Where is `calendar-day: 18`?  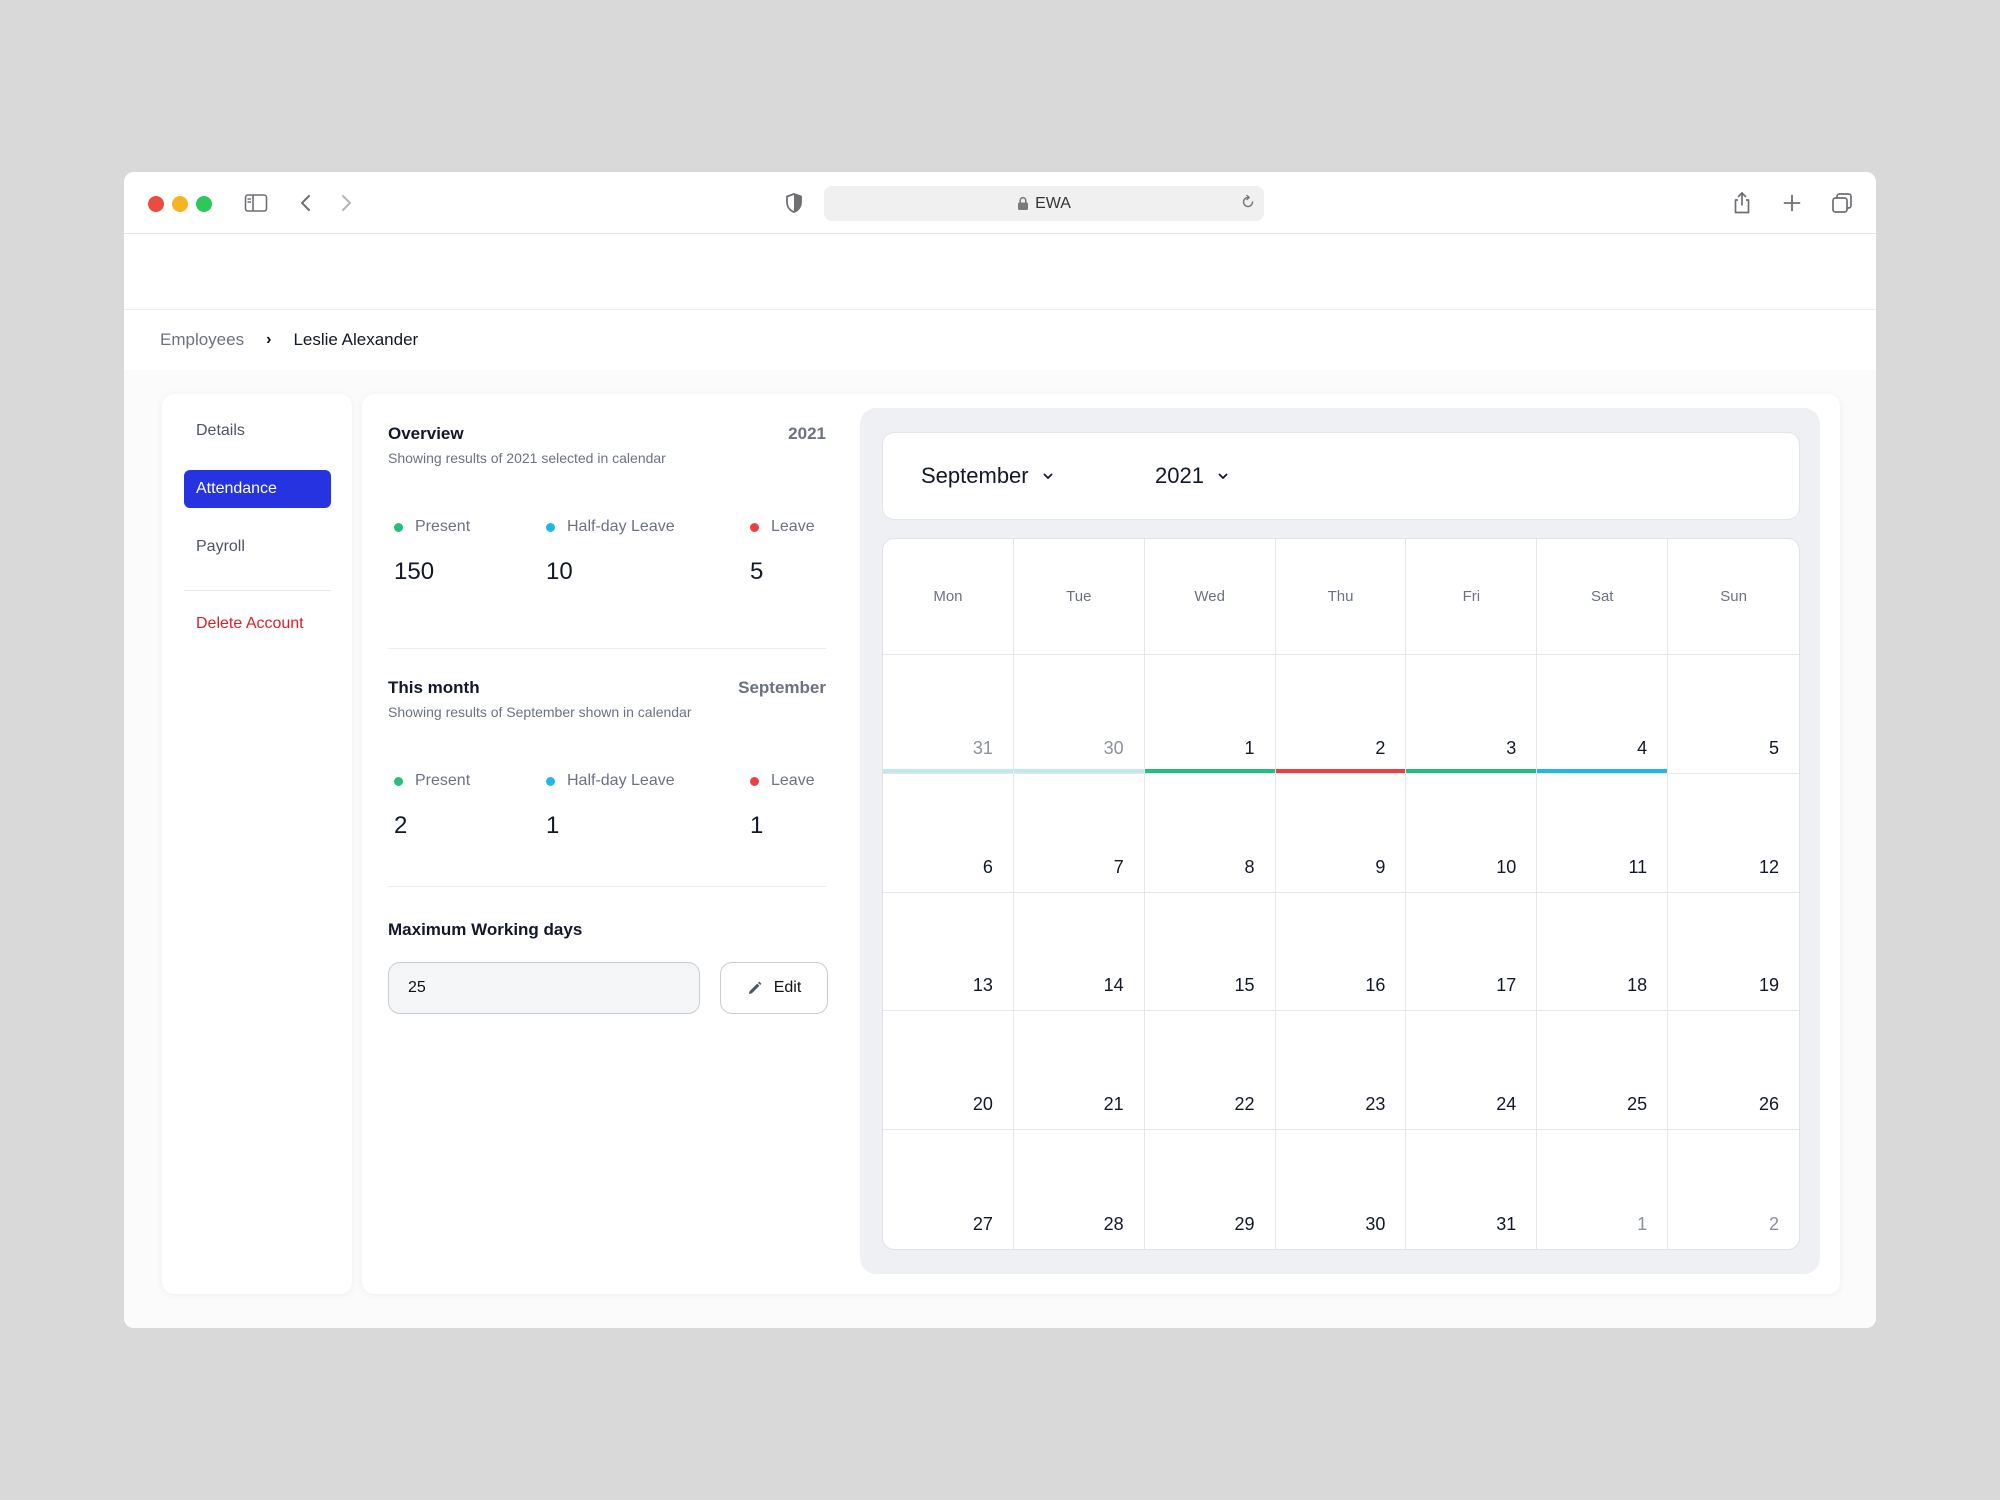
calendar-day: 18 is located at coordinates (1603, 952).